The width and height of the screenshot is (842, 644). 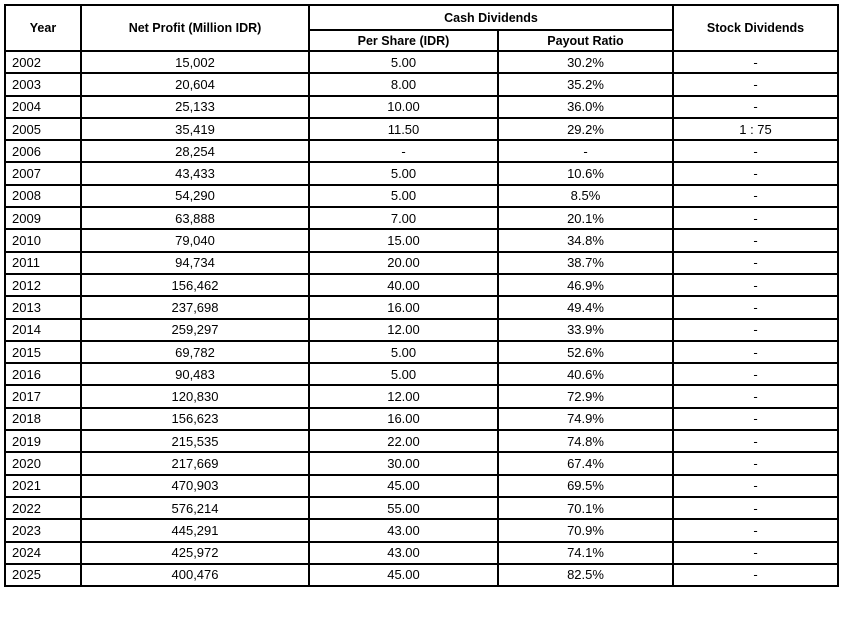 I want to click on table-row: 2025 400,476 45.00 82.5% -, so click(x=421, y=575).